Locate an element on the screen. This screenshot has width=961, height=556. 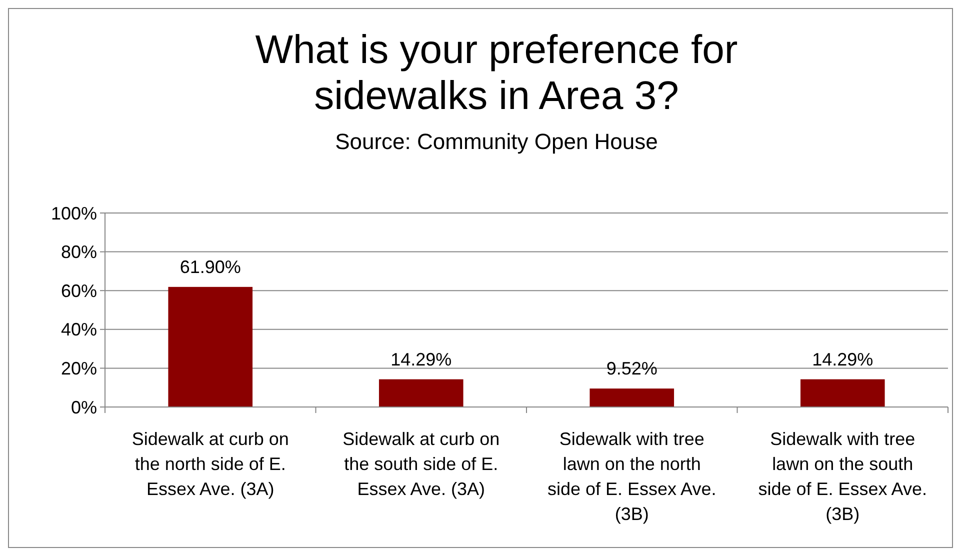
x-tick-label: Sidewalk with tree lawn on the south side of E. Essex Ave. (3B) is located at coordinates (843, 476).